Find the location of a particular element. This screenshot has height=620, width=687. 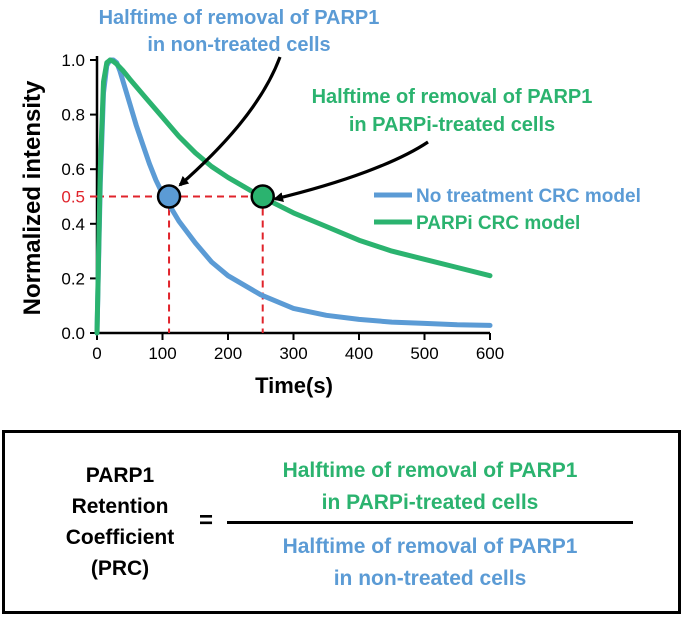

x-tick-label: 200 is located at coordinates (228, 353).